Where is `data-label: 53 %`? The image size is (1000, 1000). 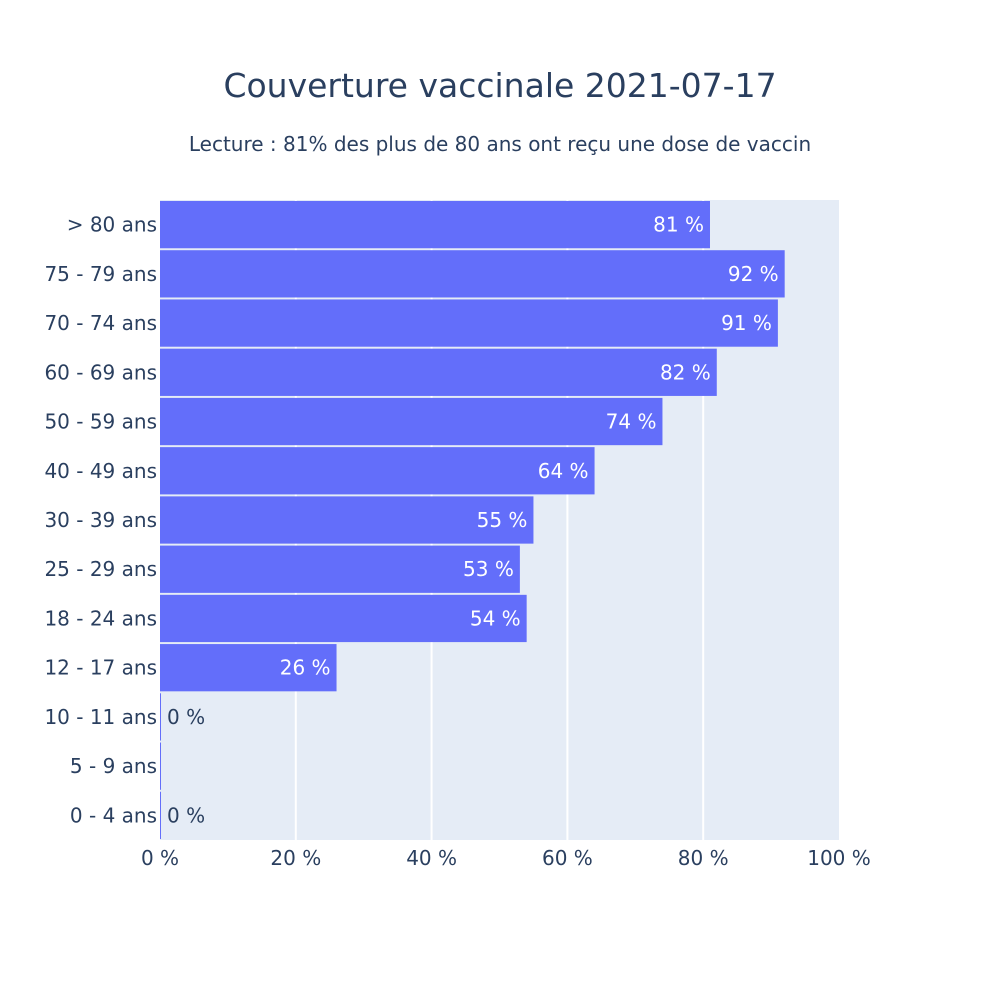 data-label: 53 % is located at coordinates (488, 569).